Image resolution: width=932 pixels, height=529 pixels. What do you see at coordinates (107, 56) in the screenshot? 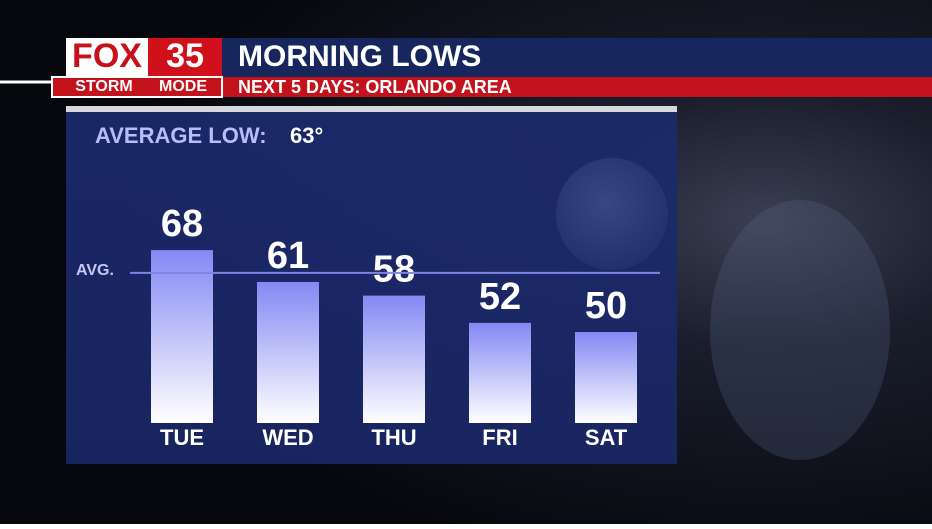
I see `logo-text: FOX` at bounding box center [107, 56].